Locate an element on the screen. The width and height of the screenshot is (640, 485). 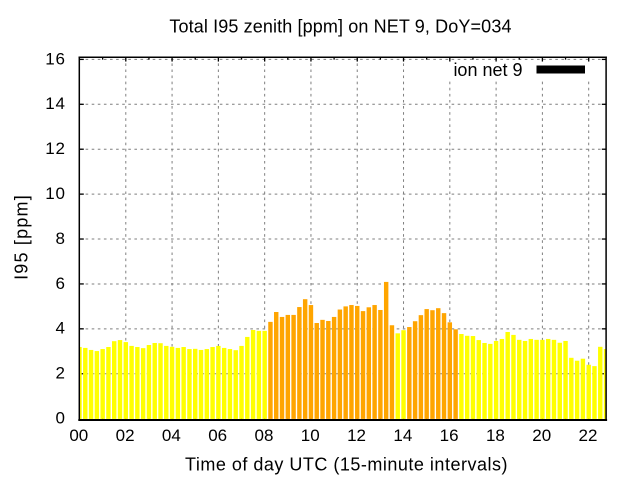
svg-text: 02 is located at coordinates (125, 435).